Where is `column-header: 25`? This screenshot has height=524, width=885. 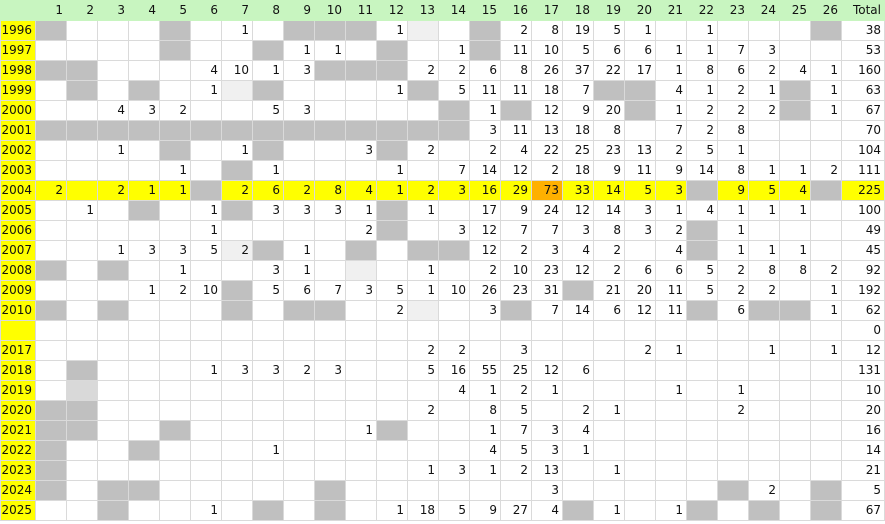 column-header: 25 is located at coordinates (795, 10).